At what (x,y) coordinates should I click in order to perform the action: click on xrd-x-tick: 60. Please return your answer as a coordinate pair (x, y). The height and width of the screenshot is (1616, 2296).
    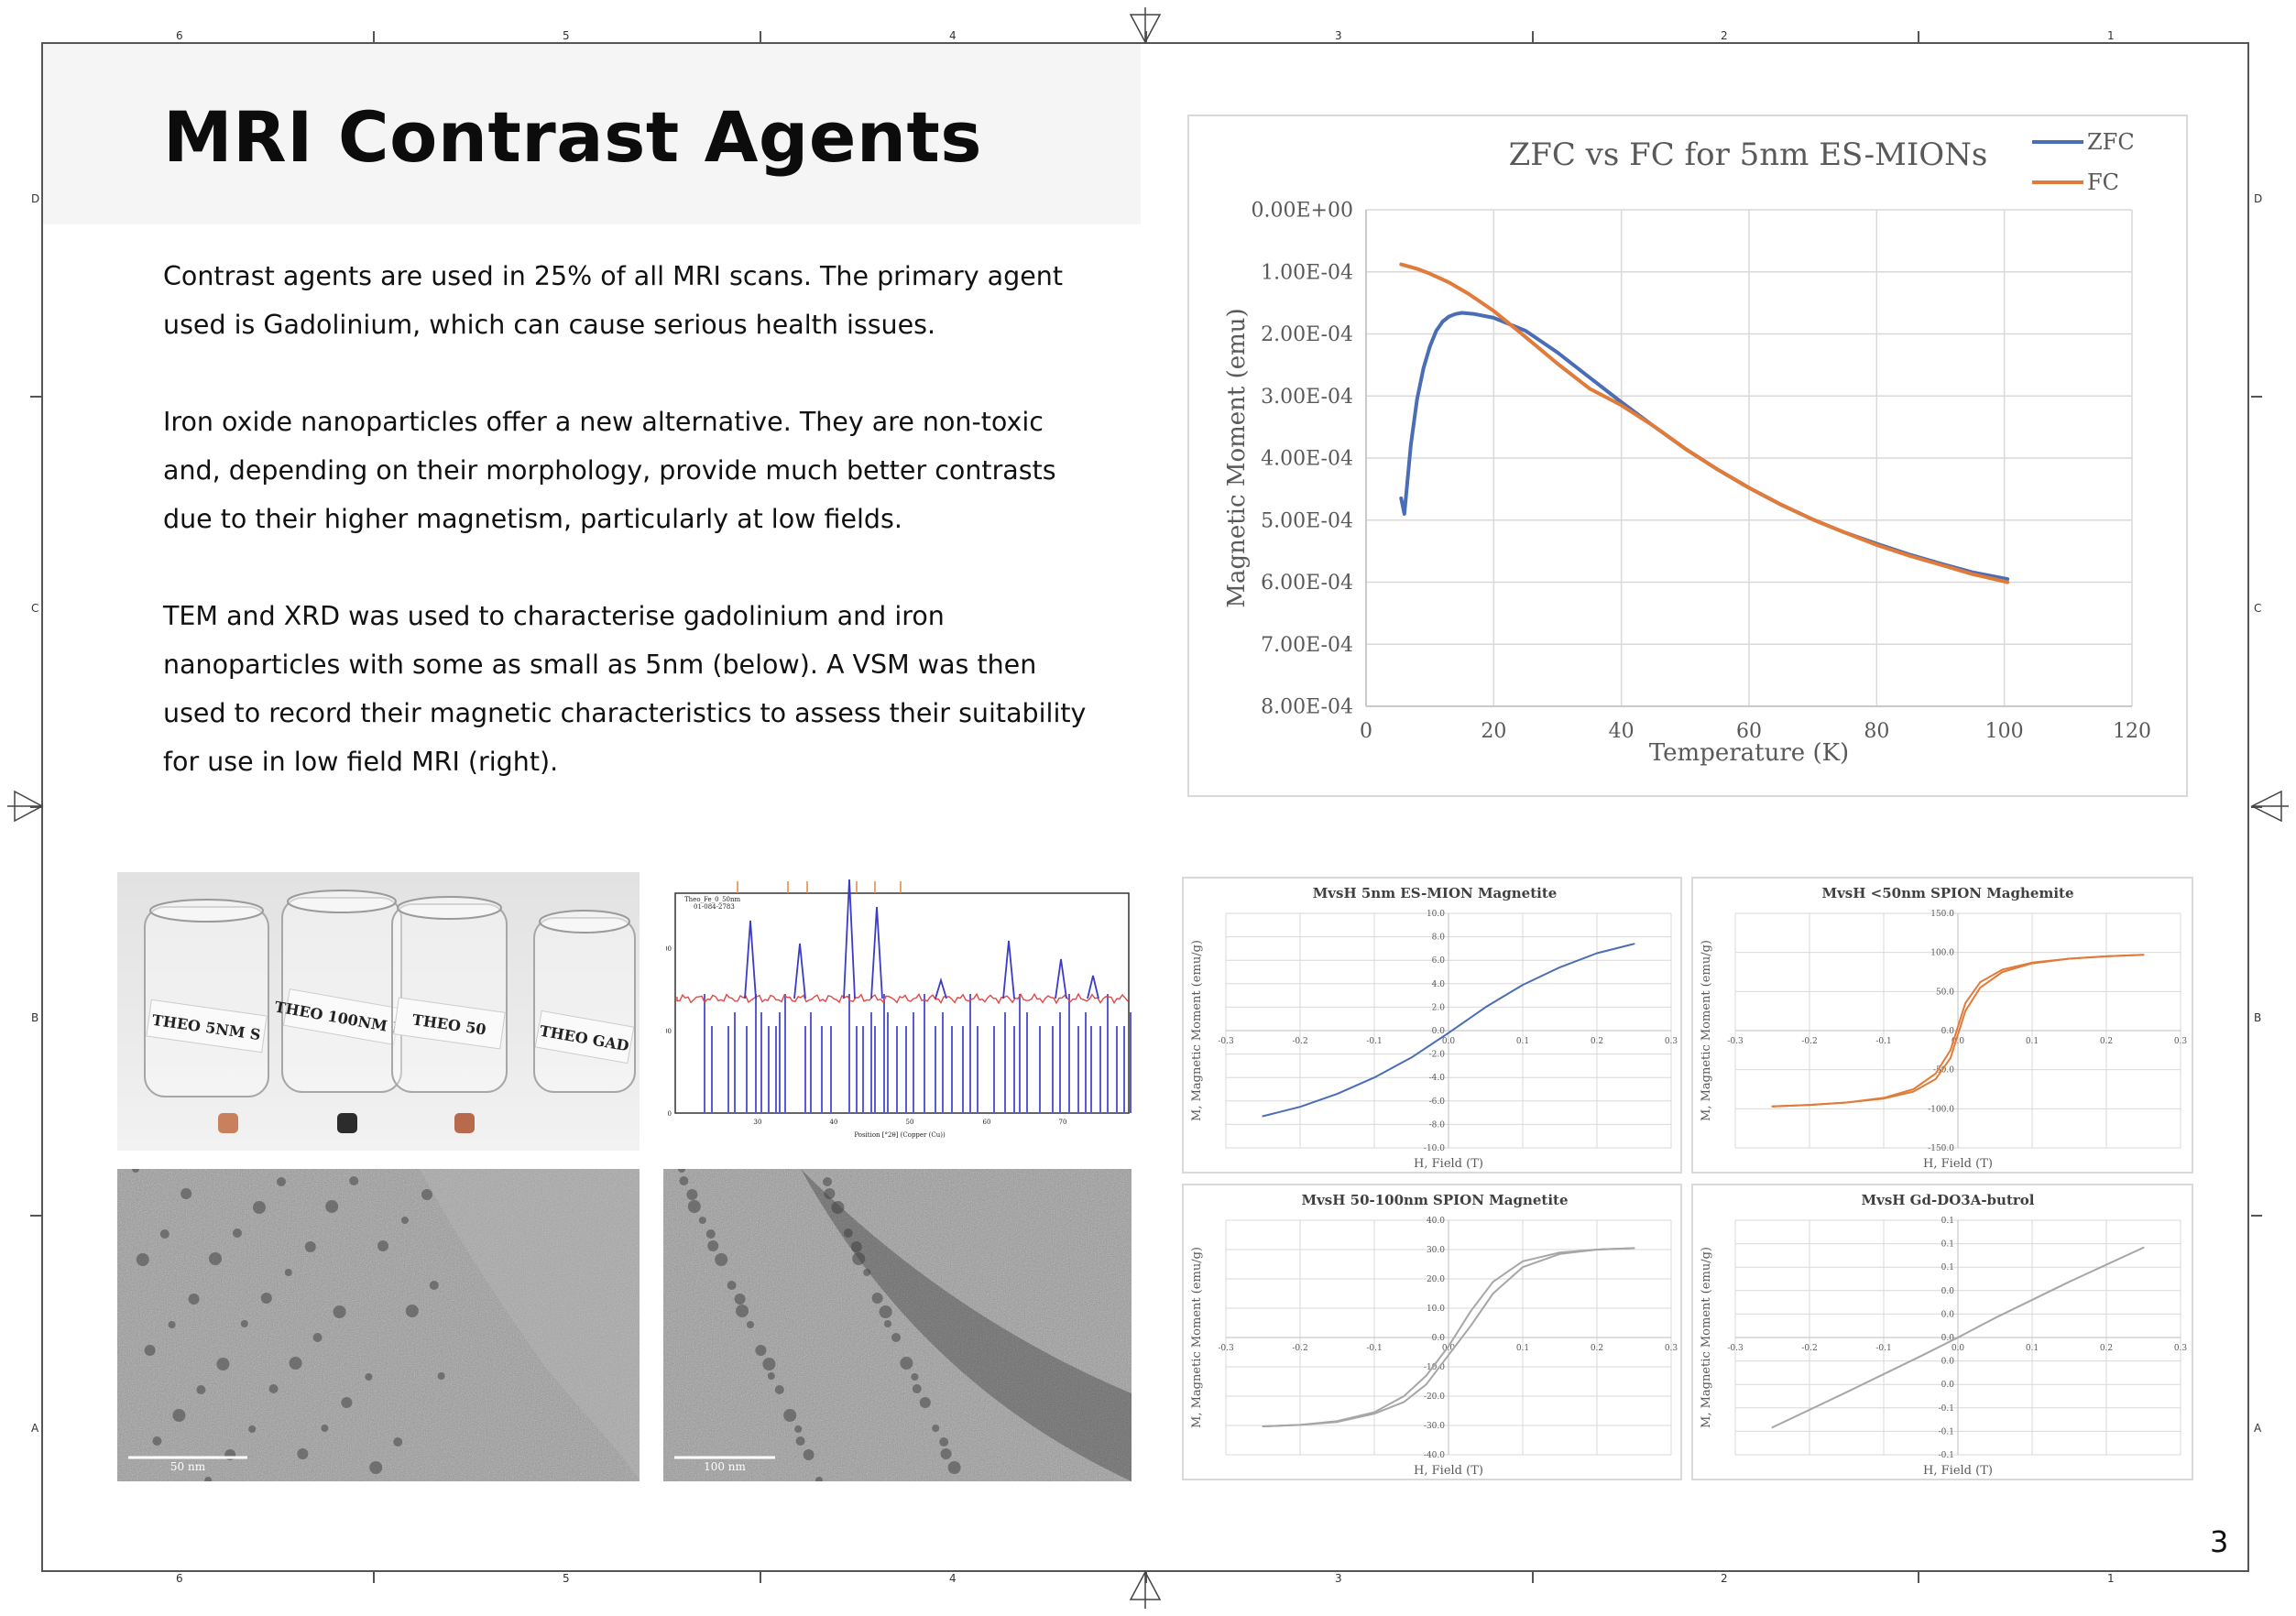
    Looking at the image, I should click on (987, 1122).